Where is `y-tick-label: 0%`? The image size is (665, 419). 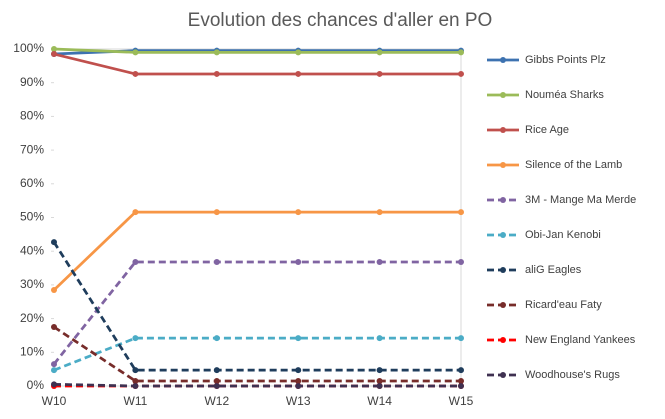
y-tick-label: 0% is located at coordinates (36, 385).